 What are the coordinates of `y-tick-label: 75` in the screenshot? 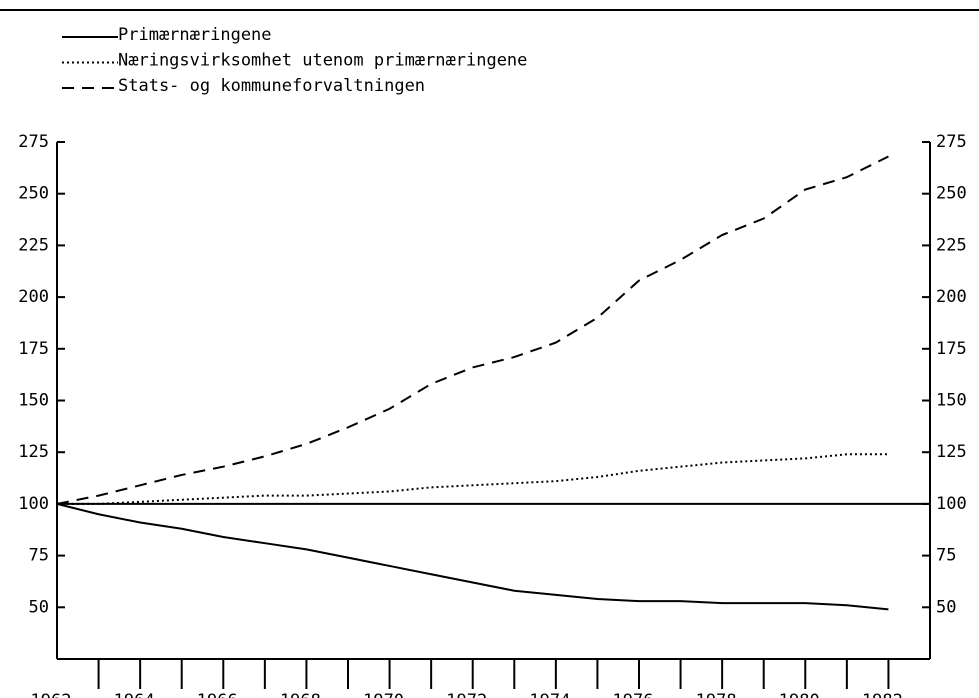 It's located at (39, 556).